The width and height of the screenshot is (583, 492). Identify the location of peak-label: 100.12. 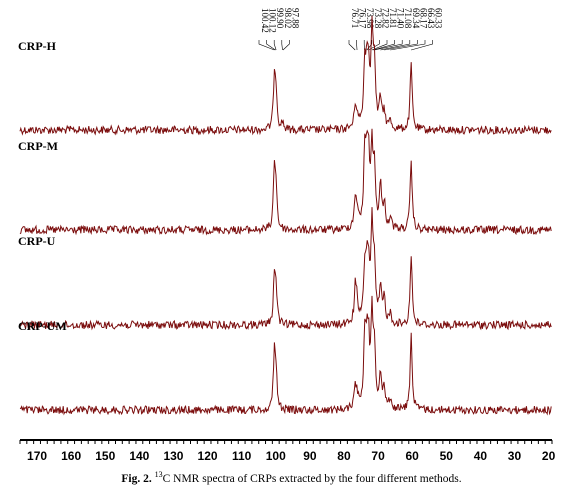
(273, 20).